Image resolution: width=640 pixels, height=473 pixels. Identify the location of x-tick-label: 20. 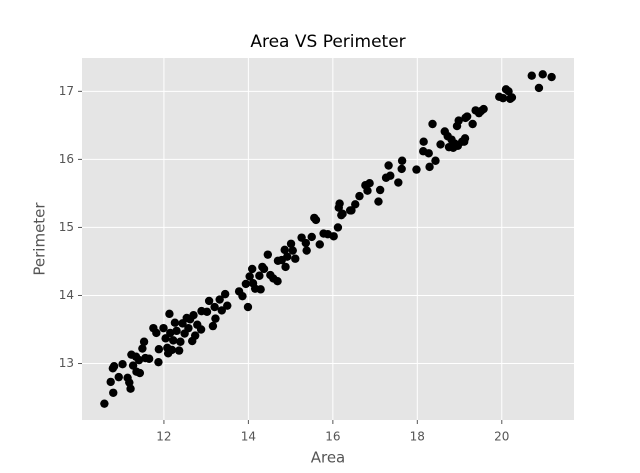
(501, 437).